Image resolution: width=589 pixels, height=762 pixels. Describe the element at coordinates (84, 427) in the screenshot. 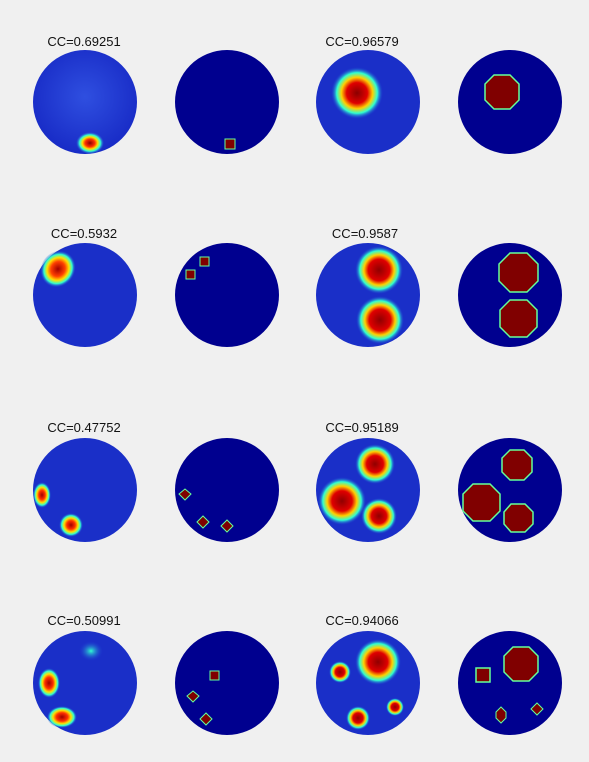

I see `cc-label-row3-left: CC=0.47752` at that location.